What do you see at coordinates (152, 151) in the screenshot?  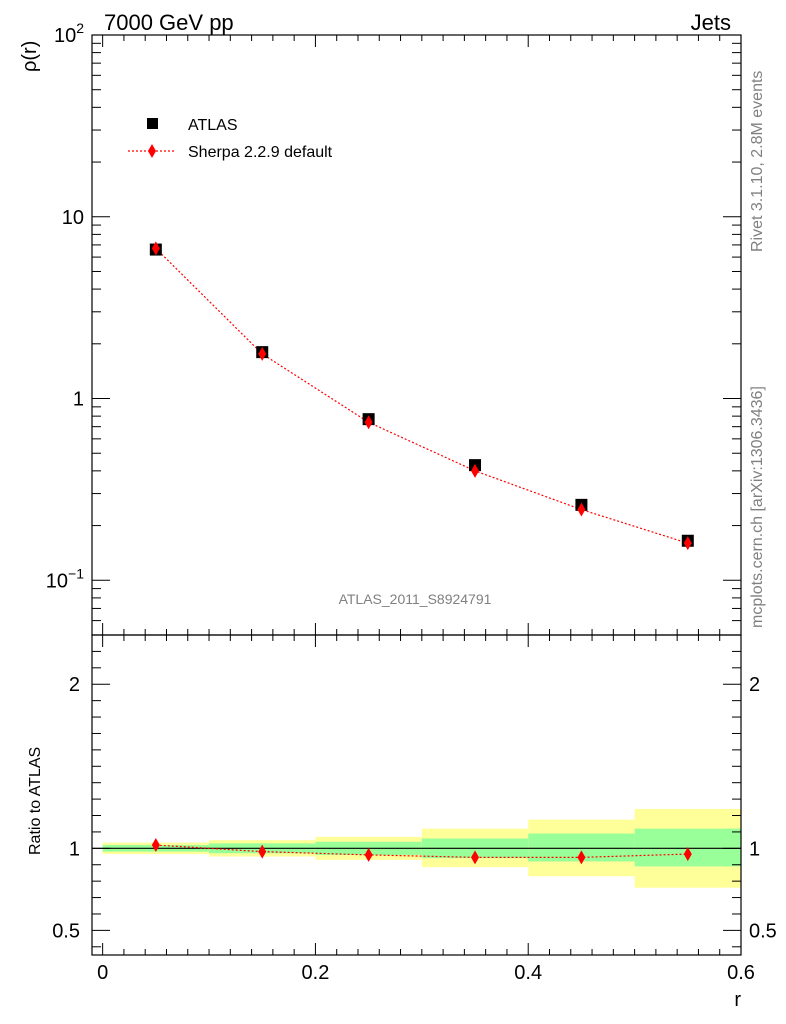 I see `legend-mc-marker` at bounding box center [152, 151].